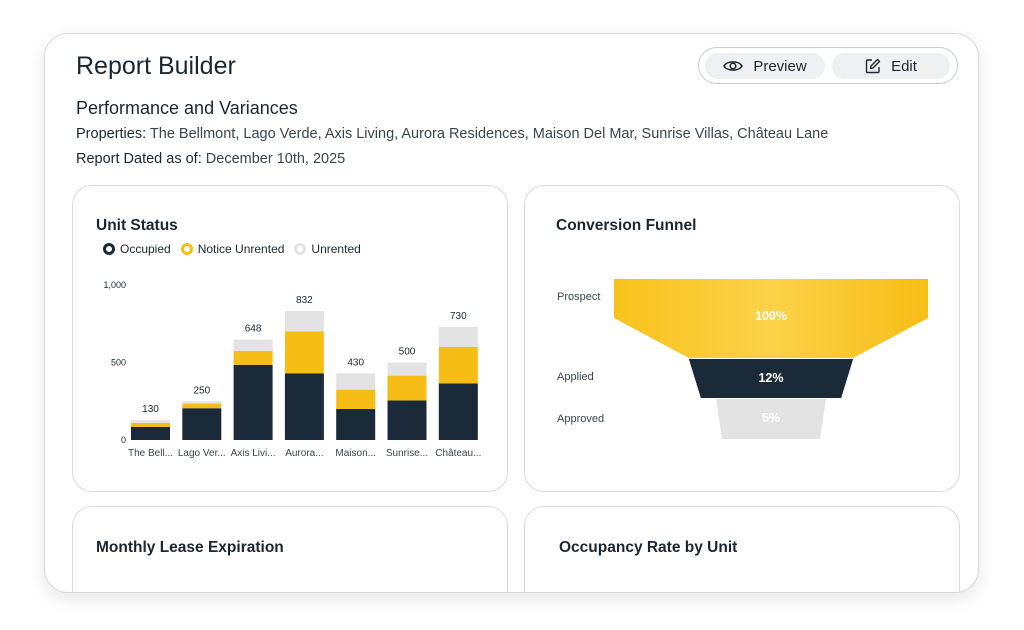  I want to click on legend-item-notice: Notice Unrented, so click(232, 249).